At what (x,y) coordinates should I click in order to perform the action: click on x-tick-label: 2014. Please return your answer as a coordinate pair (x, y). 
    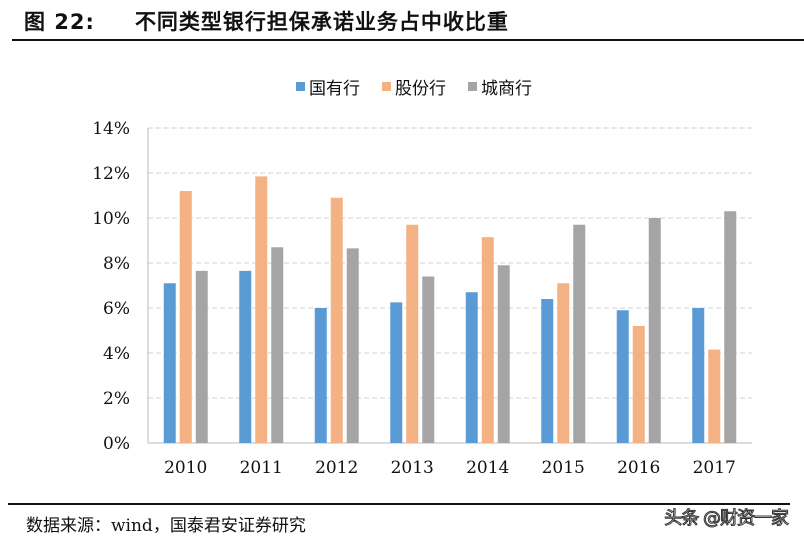
    Looking at the image, I should click on (487, 468).